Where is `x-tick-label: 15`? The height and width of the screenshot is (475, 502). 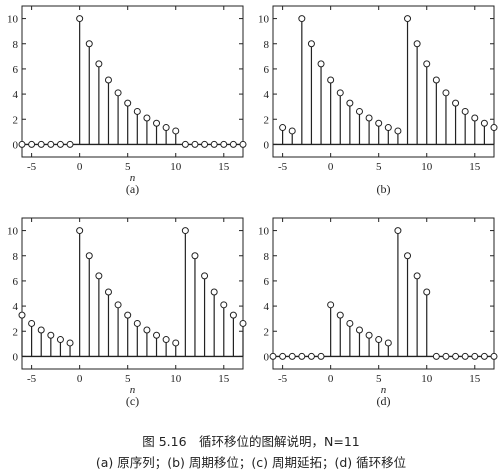 x-tick-label: 15 is located at coordinates (224, 379).